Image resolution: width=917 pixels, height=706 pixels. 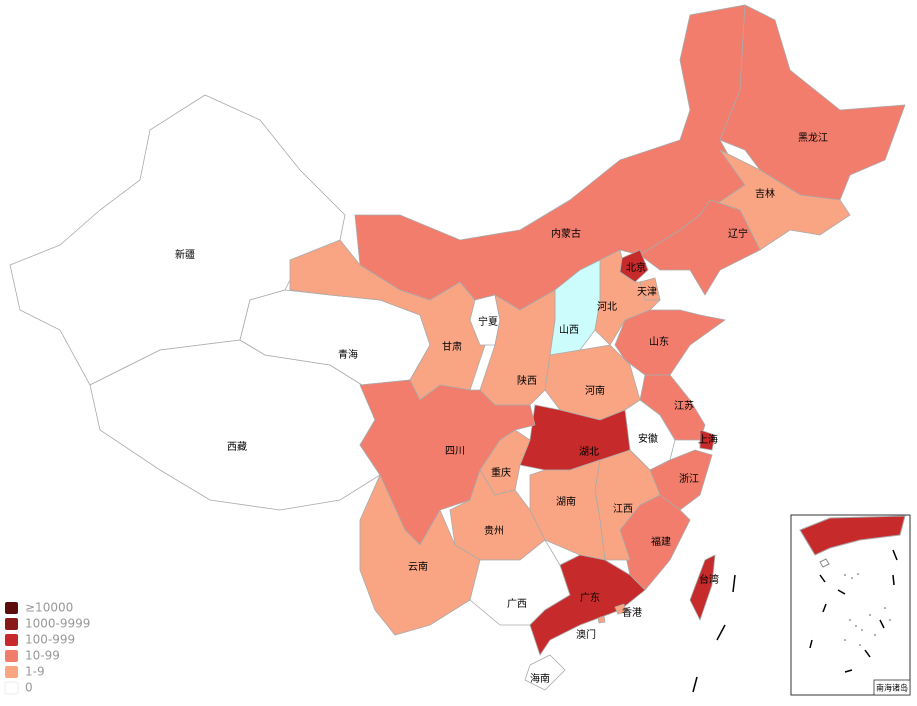 I want to click on inset-dashes, so click(x=853, y=611).